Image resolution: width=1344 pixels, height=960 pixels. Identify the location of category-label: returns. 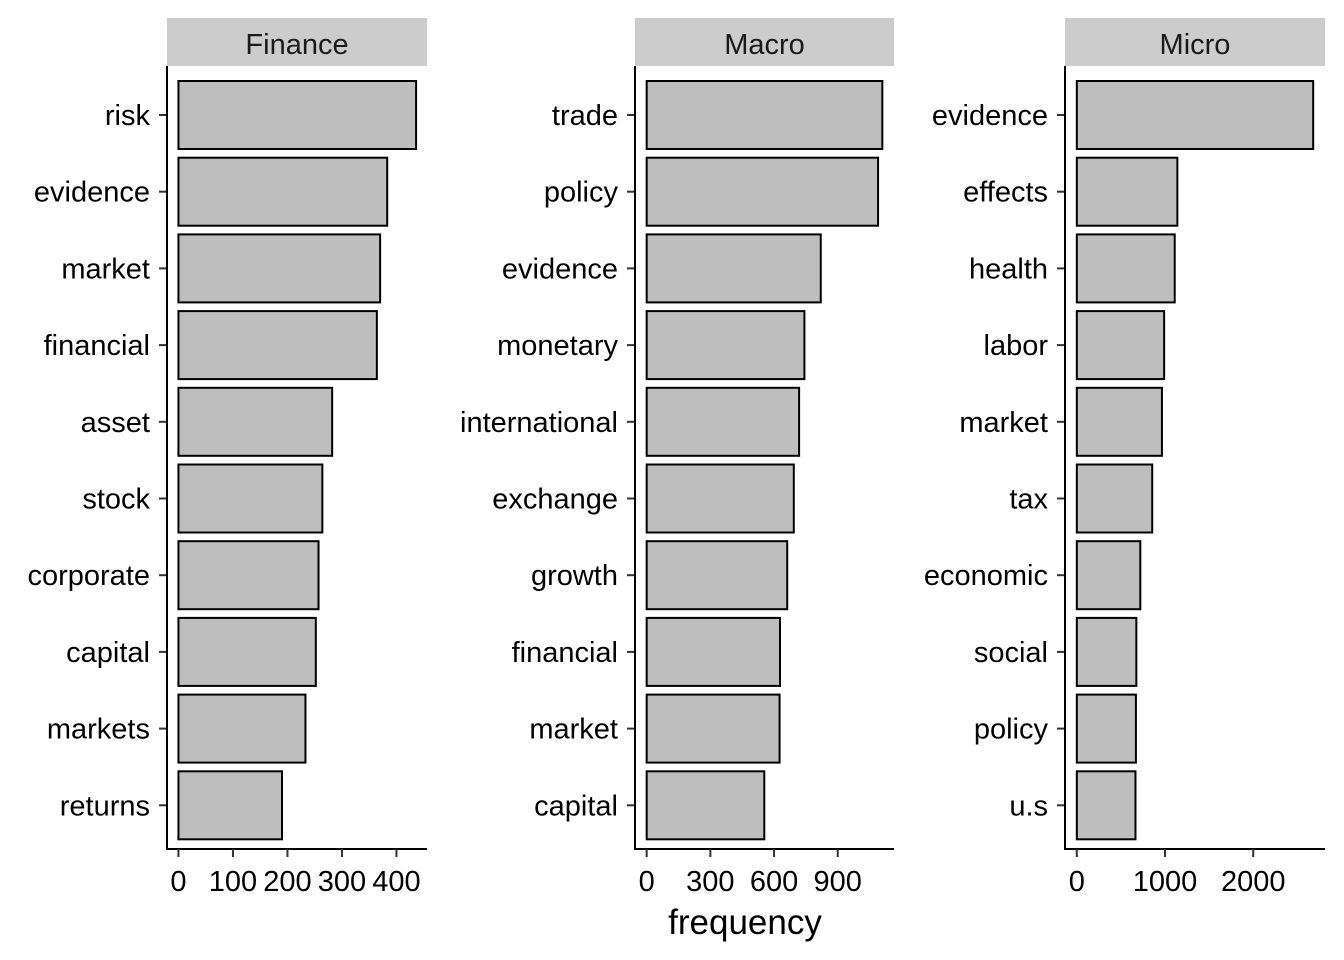
(105, 806).